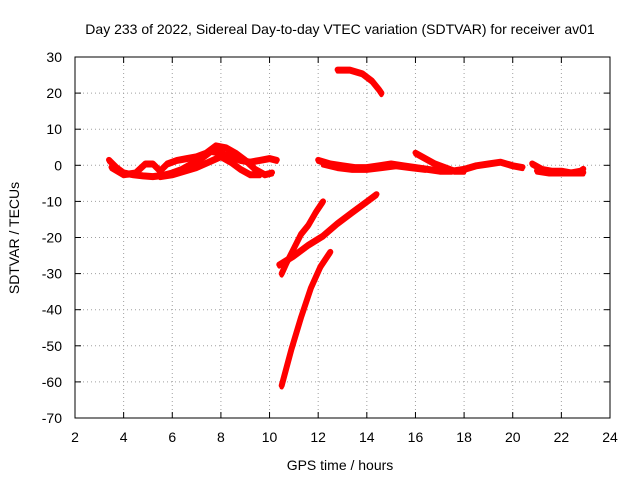 This screenshot has width=640, height=480. Describe the element at coordinates (318, 437) in the screenshot. I see `x-tick-label: 12` at that location.